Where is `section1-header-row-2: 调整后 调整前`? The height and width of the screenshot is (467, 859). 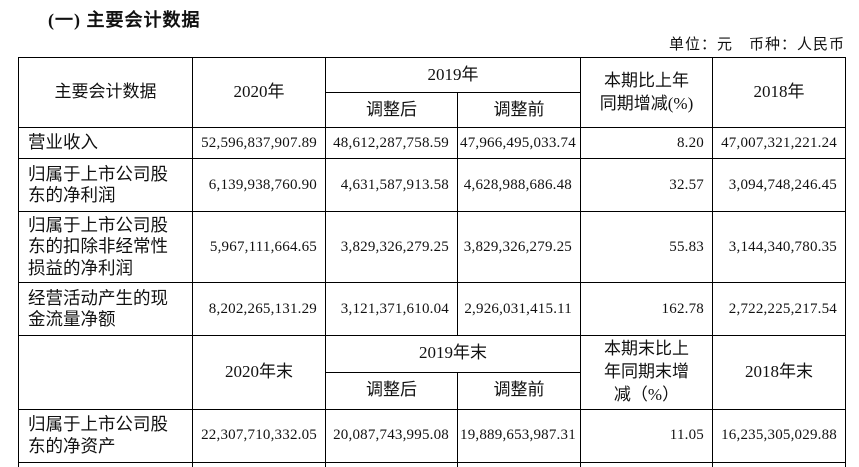 section1-header-row-2: 调整后 调整前 is located at coordinates (432, 110).